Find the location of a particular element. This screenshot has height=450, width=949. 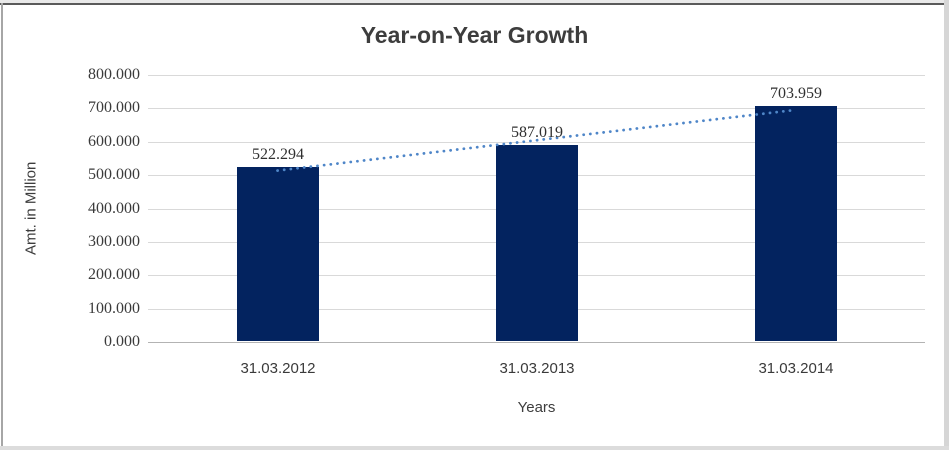

bar-value-label: 703.959 is located at coordinates (796, 93).